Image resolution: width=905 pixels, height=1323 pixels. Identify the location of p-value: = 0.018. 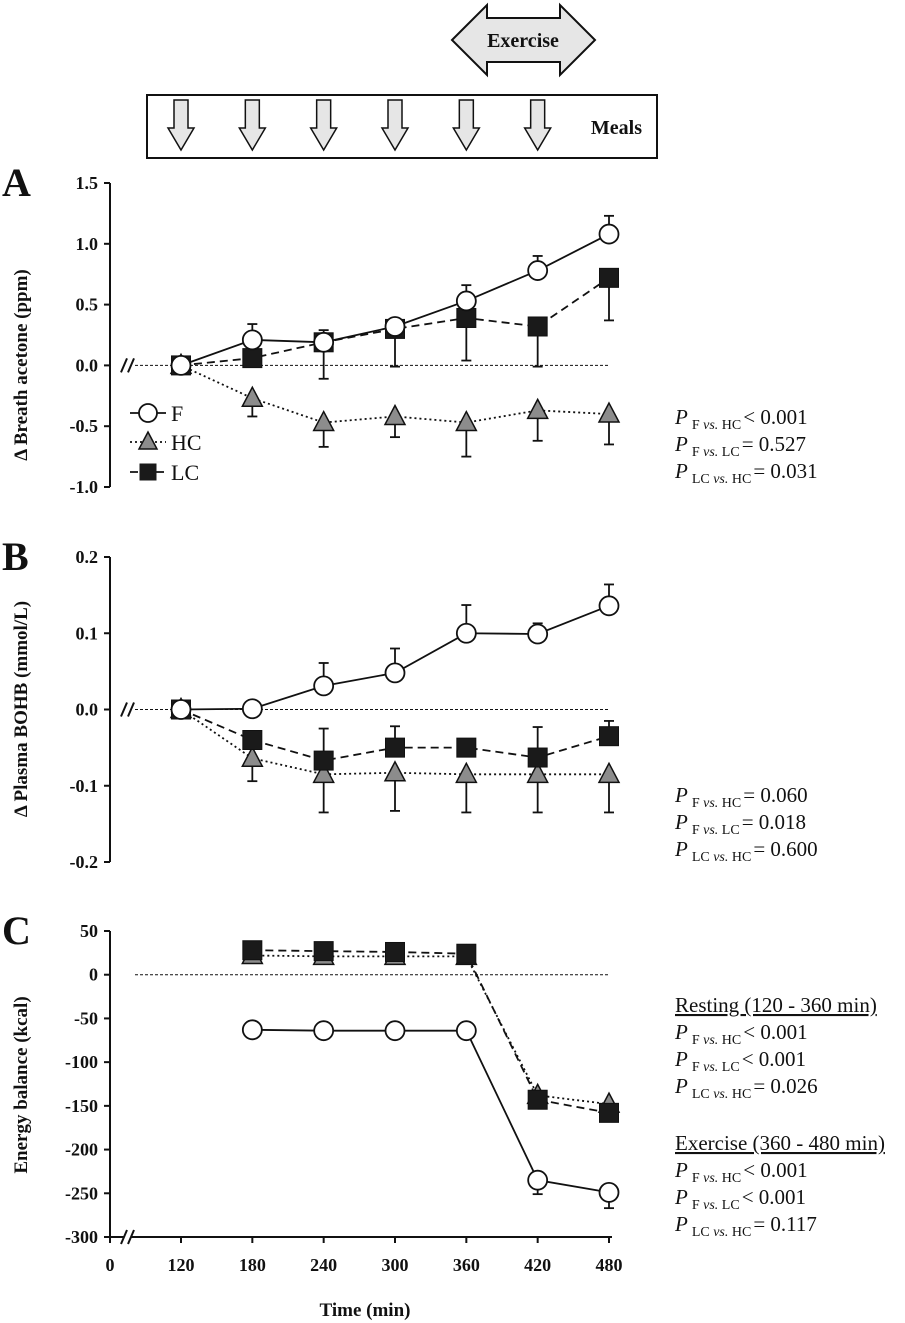
(774, 822).